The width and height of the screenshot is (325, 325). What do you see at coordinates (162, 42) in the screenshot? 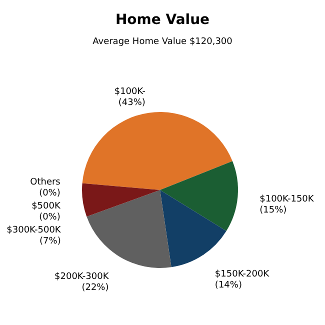
I see `chart-subtitle: Average Home Value $120,300` at bounding box center [162, 42].